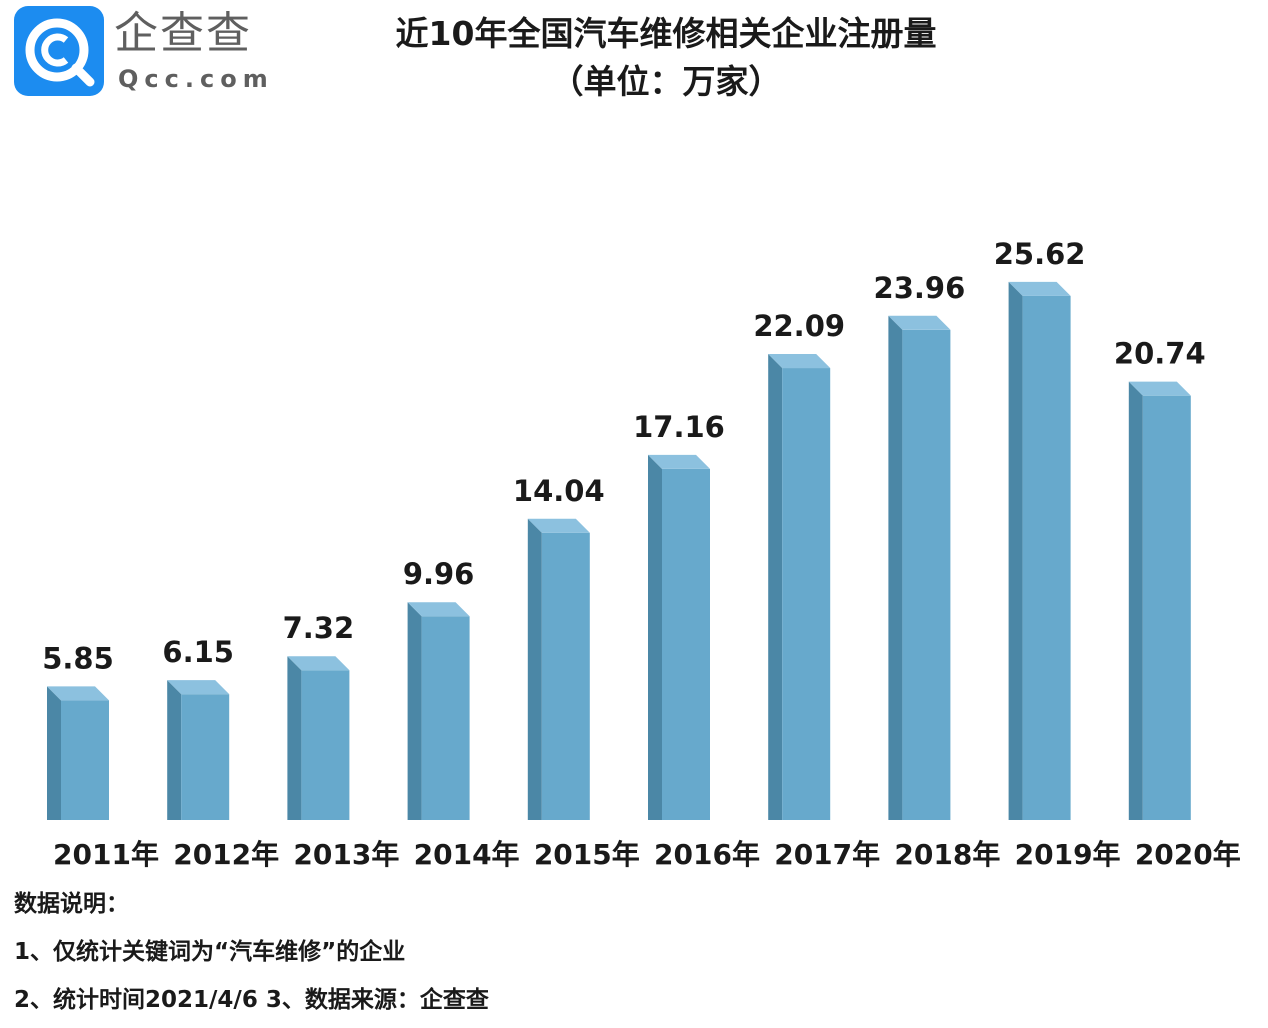 The image size is (1268, 1028). I want to click on x-tick-label: 2018年, so click(947, 854).